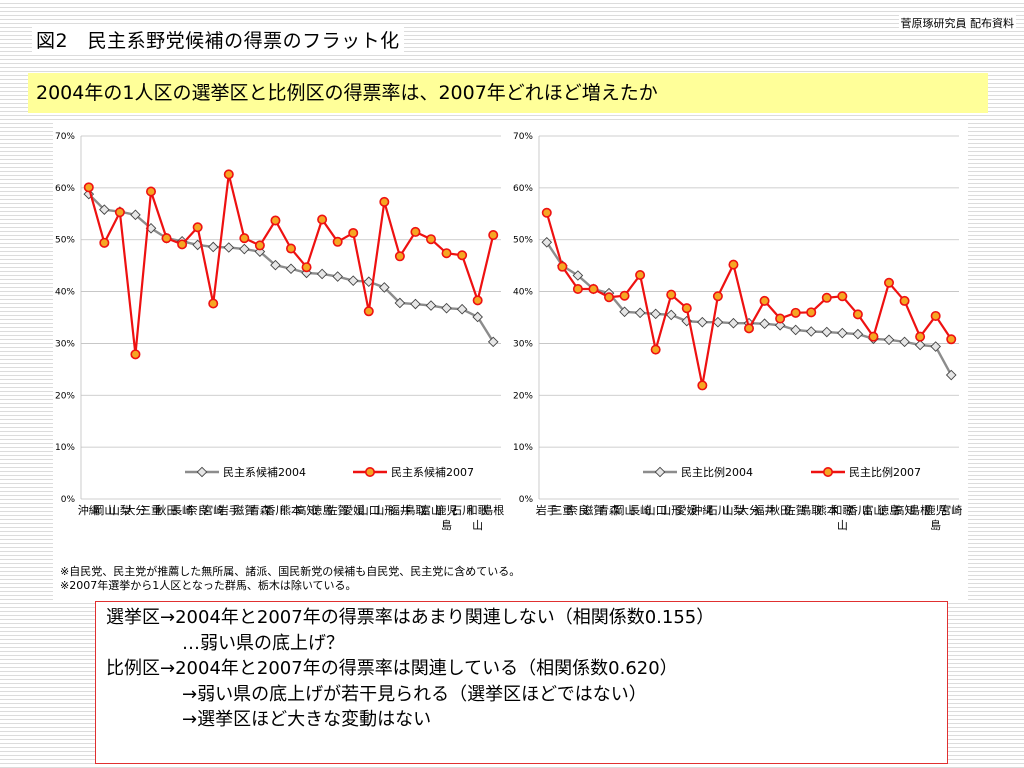 The image size is (1024, 768). I want to click on x-tick-label: 秋田, so click(167, 510).